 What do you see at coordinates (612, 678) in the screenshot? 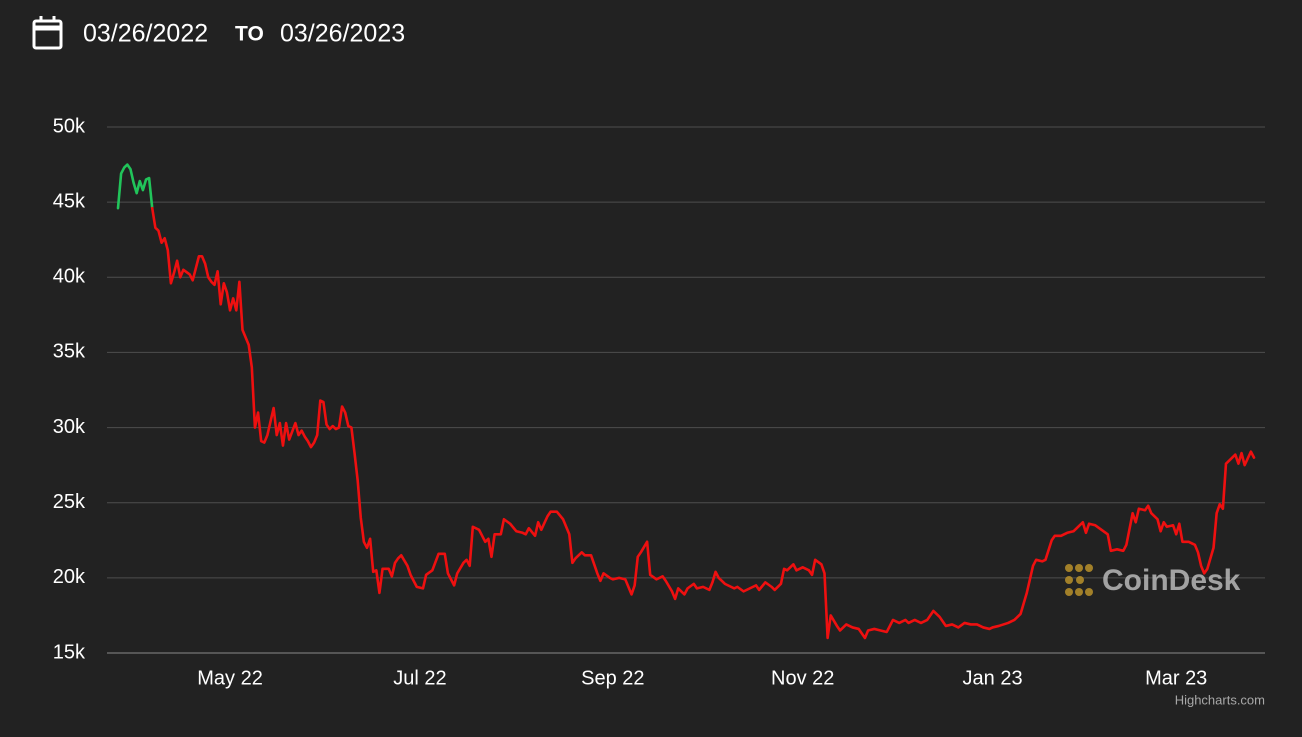
I see `x-tick-label: Sep 22` at bounding box center [612, 678].